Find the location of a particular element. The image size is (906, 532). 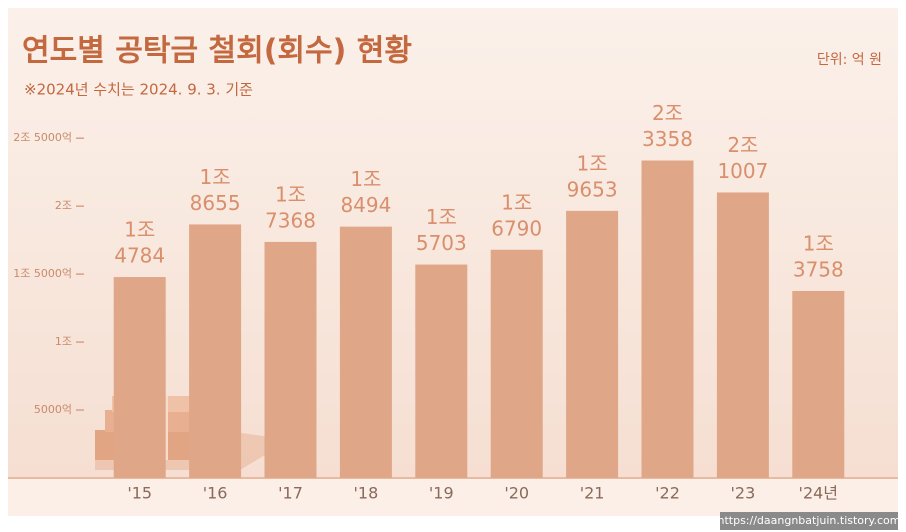

value-label: 9653 is located at coordinates (592, 189).